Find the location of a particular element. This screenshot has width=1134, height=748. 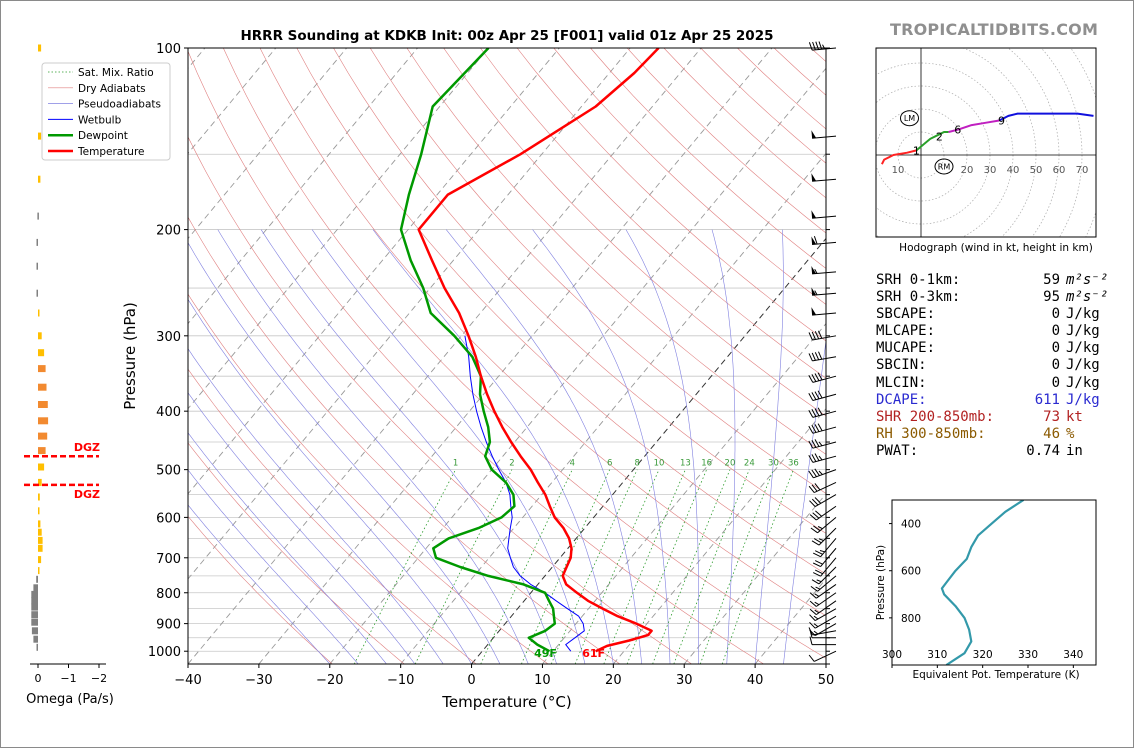

hodo-segment is located at coordinates (932, 141).